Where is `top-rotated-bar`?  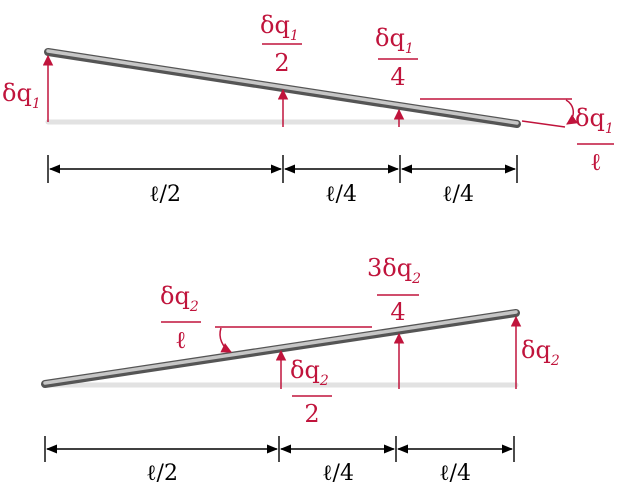 top-rotated-bar is located at coordinates (282, 88).